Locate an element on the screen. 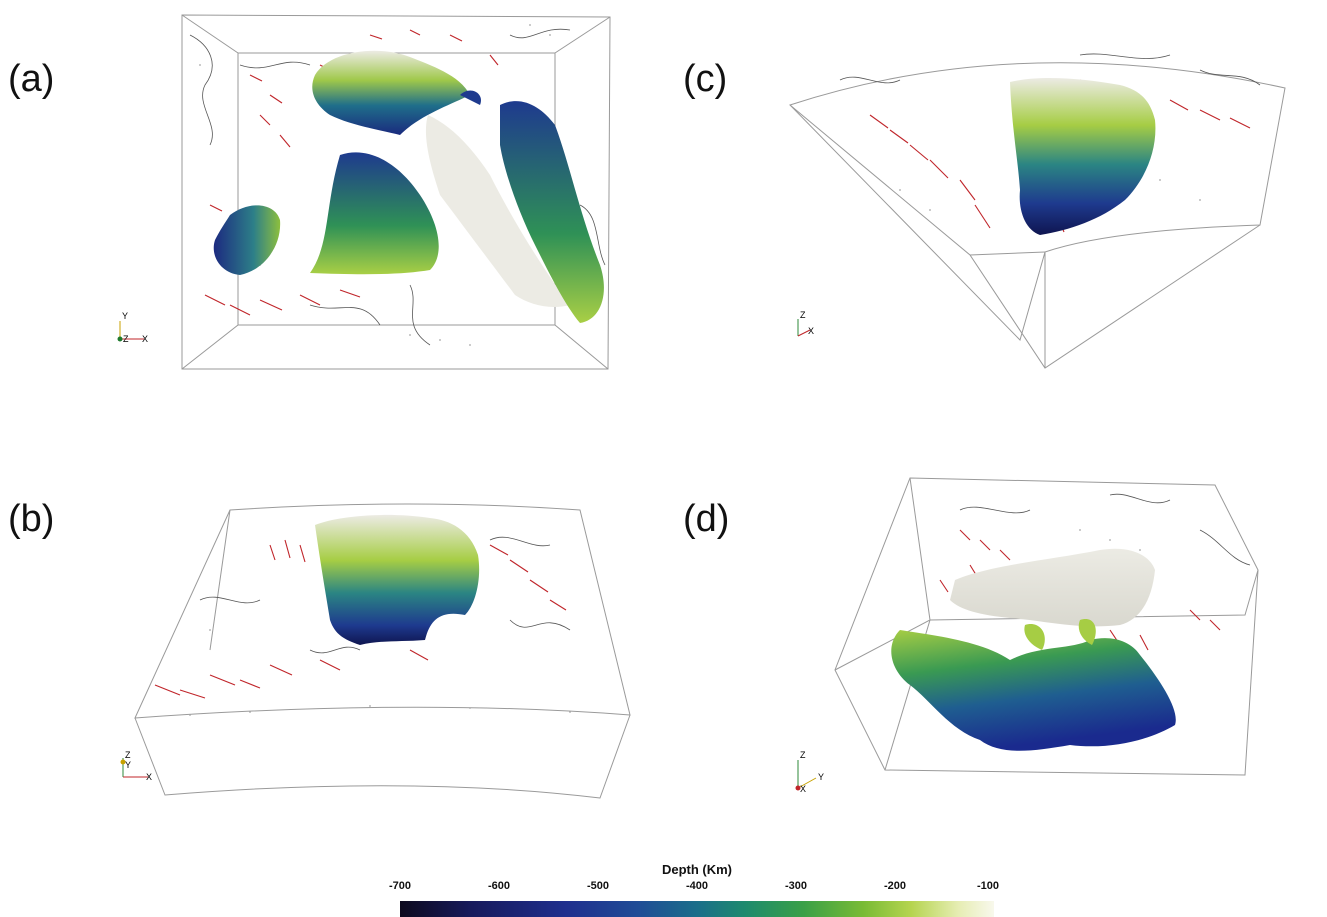  panel-c: Z X is located at coordinates (1040, 205).